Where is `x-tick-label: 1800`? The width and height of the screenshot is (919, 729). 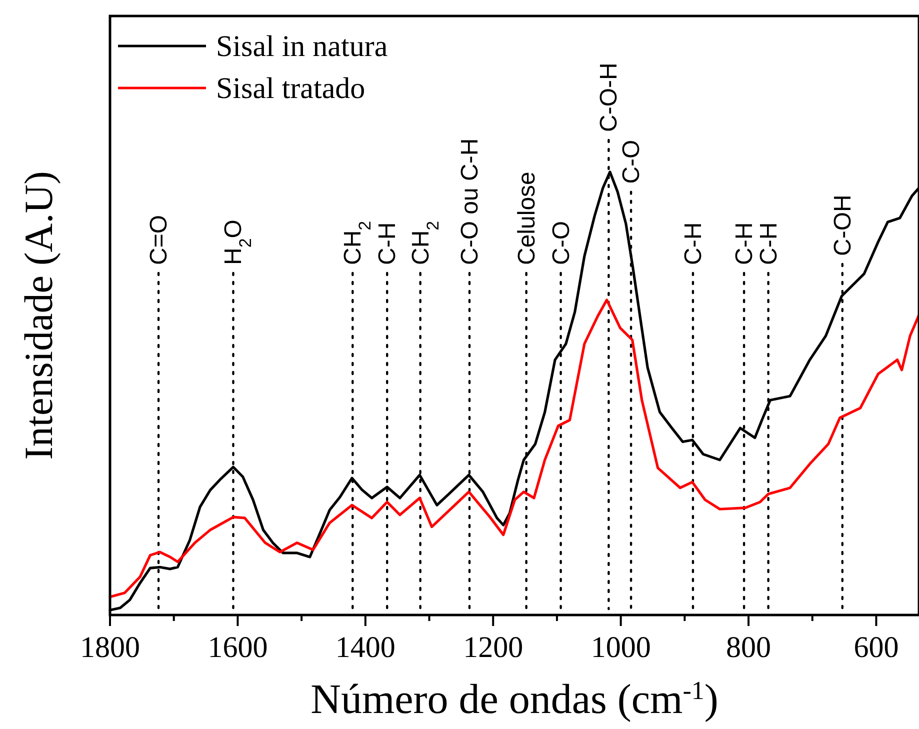
x-tick-label: 1800 is located at coordinates (110, 647).